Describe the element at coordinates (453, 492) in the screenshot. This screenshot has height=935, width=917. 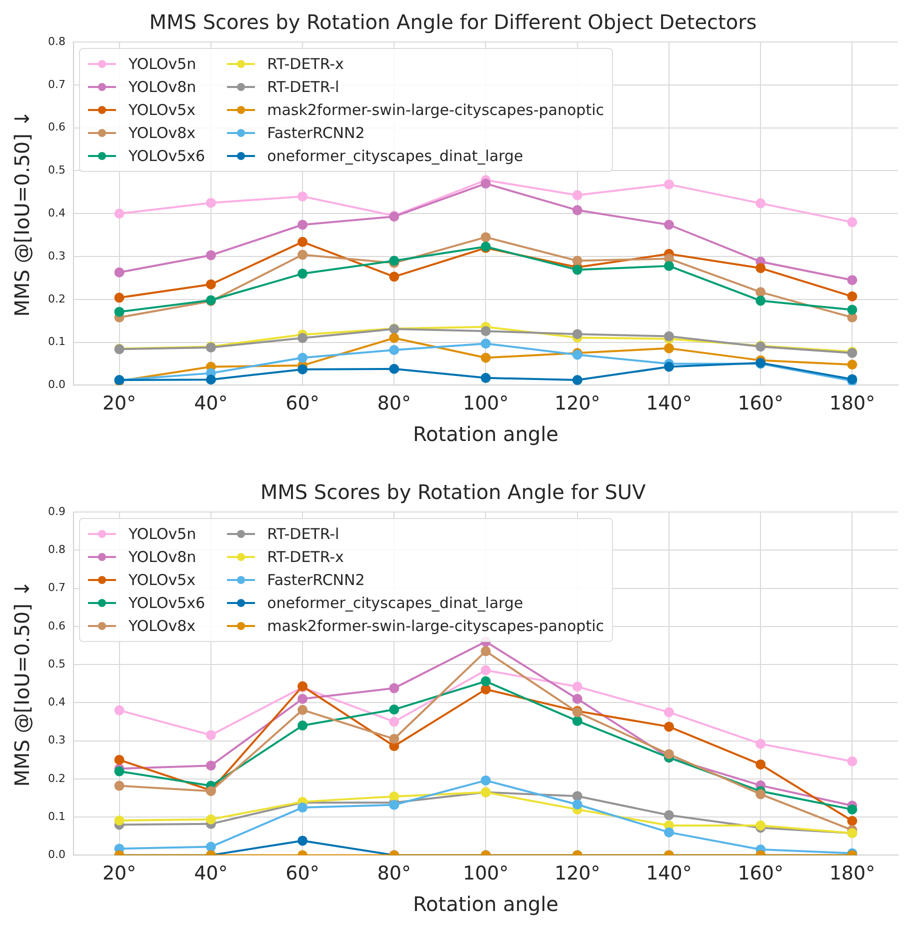
I see `chart-title: MMS Scores by Rotation Angle for SUV` at that location.